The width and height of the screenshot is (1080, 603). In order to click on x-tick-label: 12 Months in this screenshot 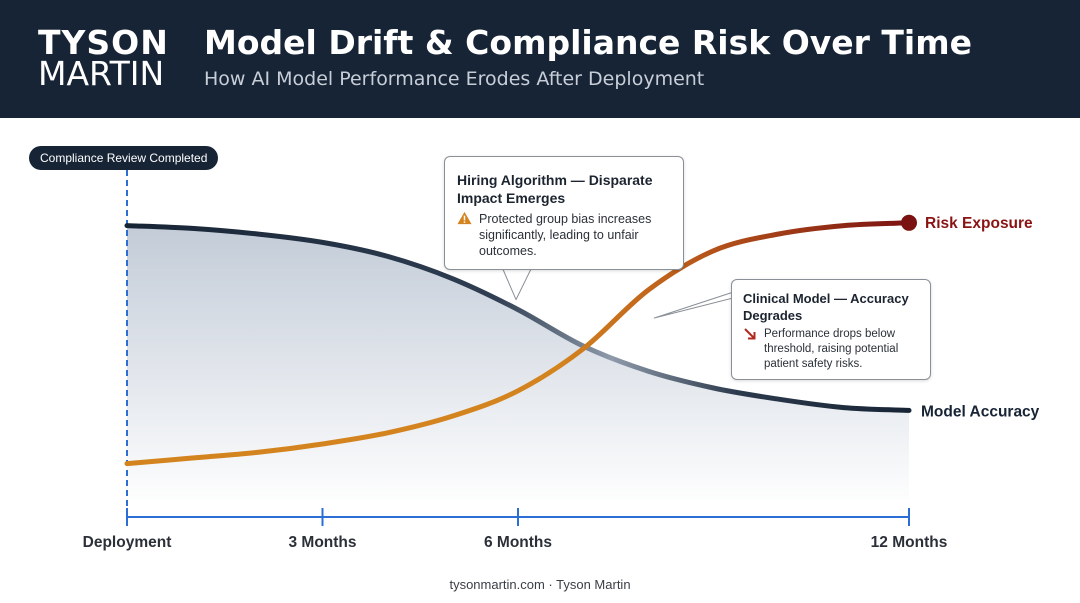, I will do `click(909, 542)`.